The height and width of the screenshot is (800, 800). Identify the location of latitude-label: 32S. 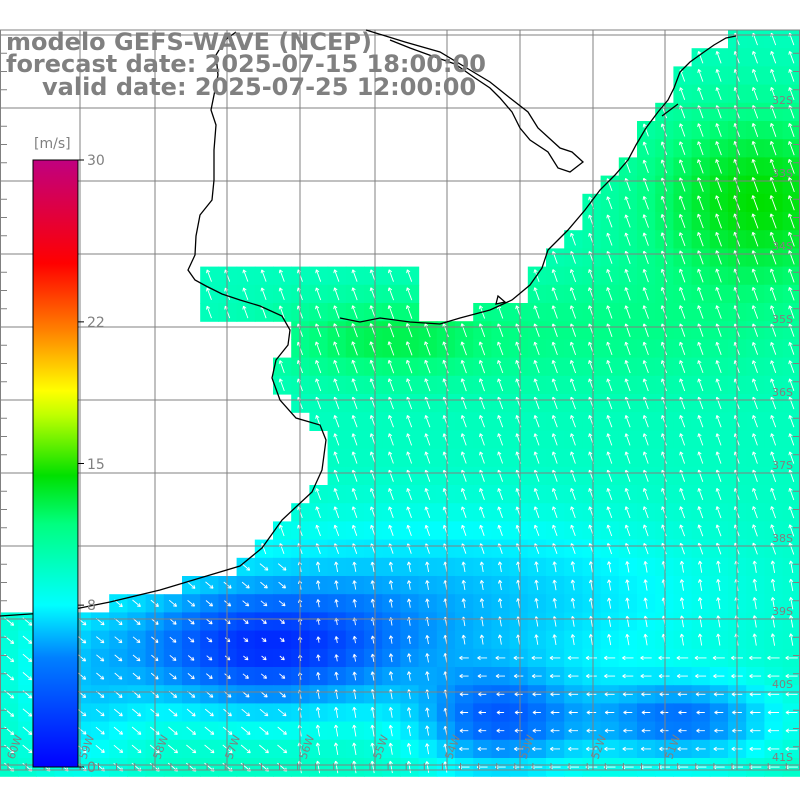
(782, 100).